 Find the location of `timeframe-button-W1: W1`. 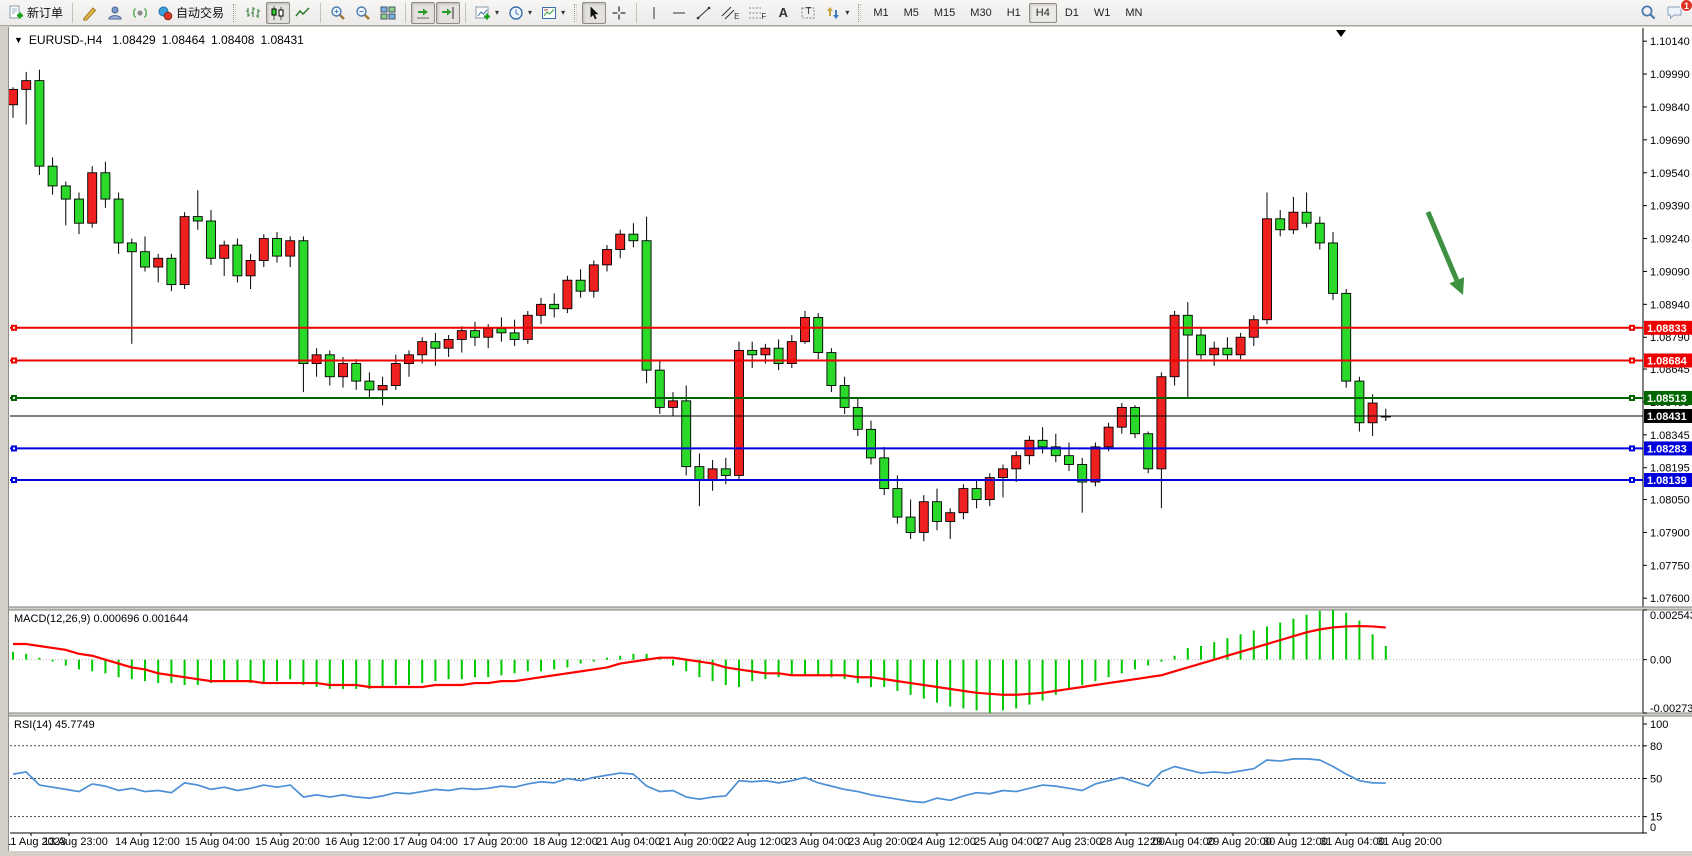

timeframe-button-W1: W1 is located at coordinates (1102, 12).